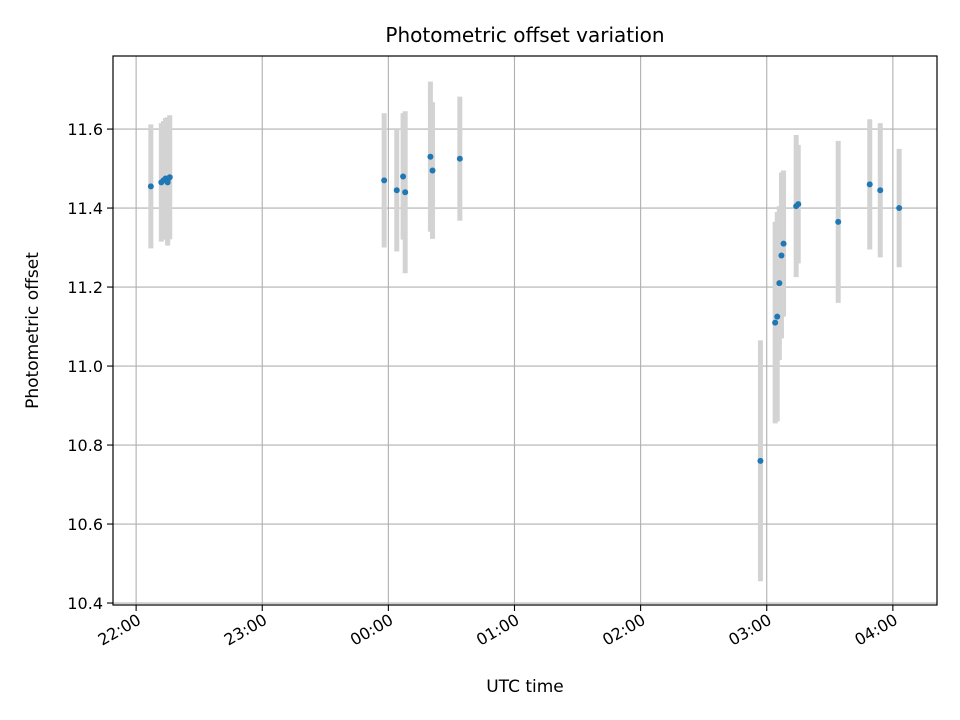 Image resolution: width=960 pixels, height=720 pixels. Describe the element at coordinates (33, 330) in the screenshot. I see `y-axis-title: Photometric offset` at that location.